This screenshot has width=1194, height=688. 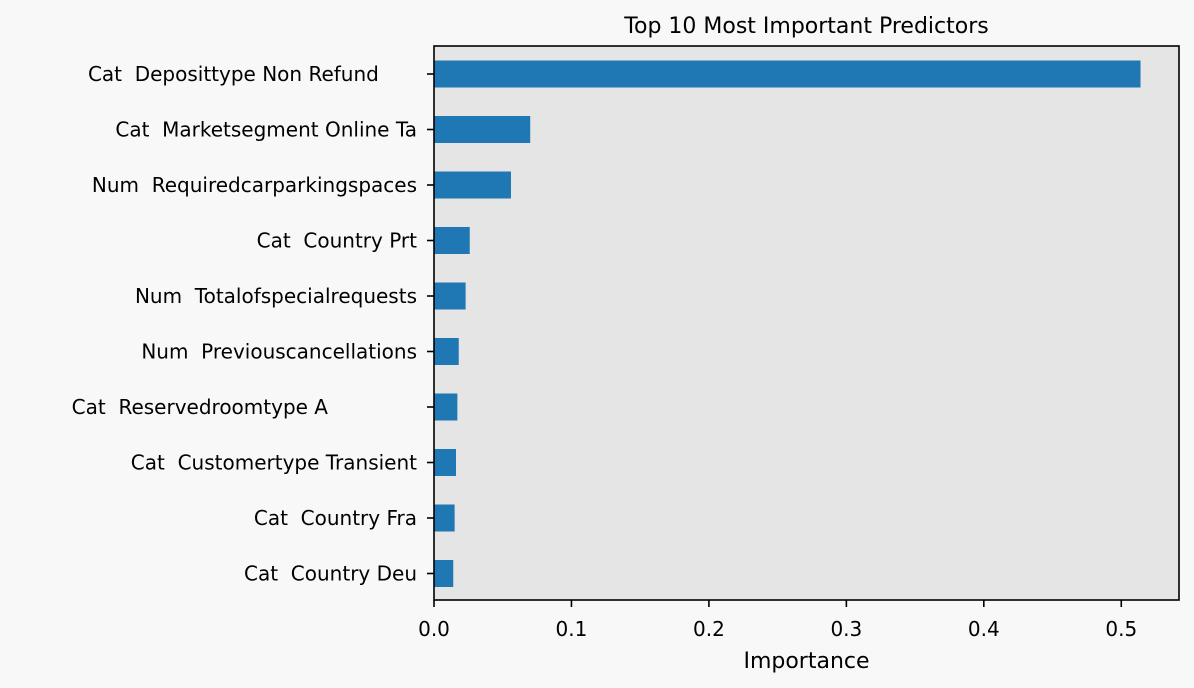 I want to click on y-tick-label: Cat Reservedroomtype A, so click(x=244, y=407).